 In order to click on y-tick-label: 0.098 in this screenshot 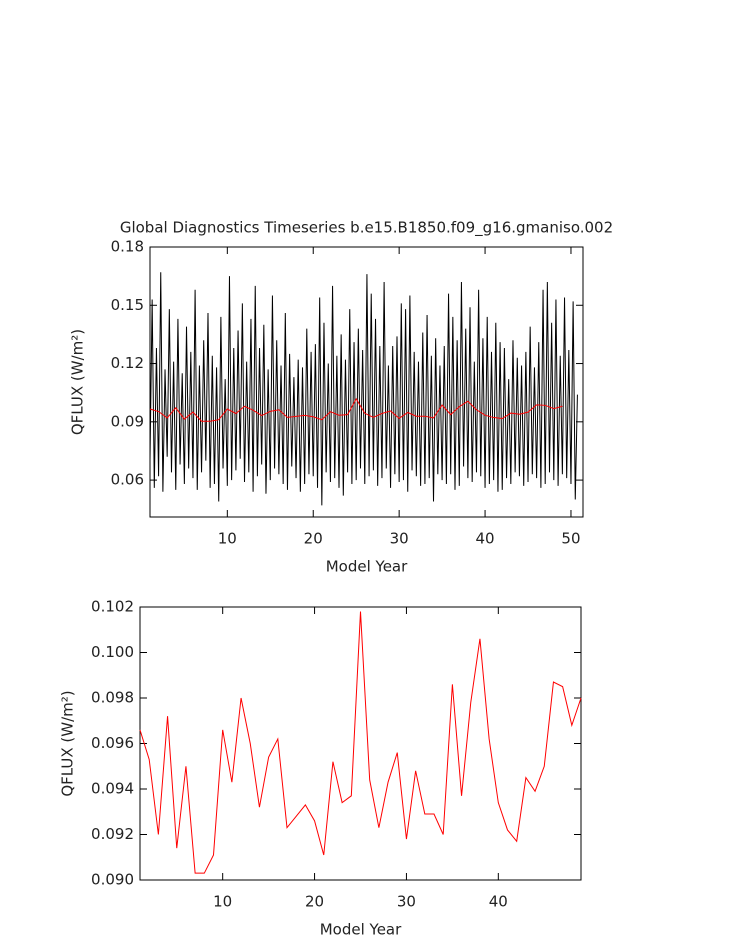, I will do `click(112, 698)`.